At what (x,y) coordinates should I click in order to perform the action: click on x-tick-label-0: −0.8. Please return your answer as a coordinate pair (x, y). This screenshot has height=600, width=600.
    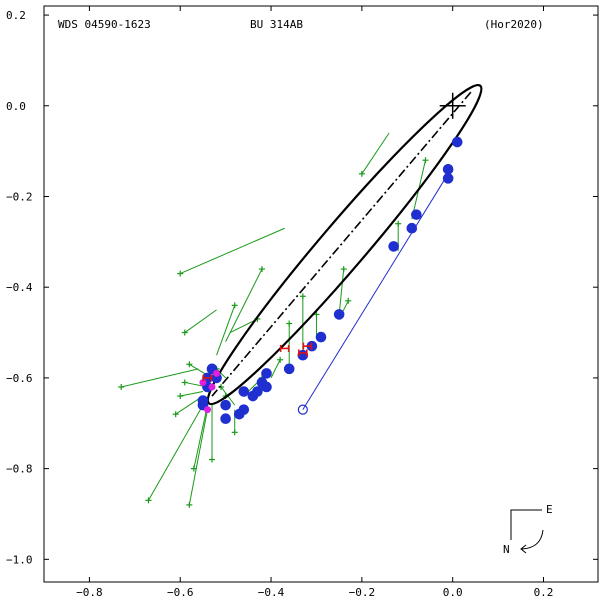
    Looking at the image, I should click on (89, 592).